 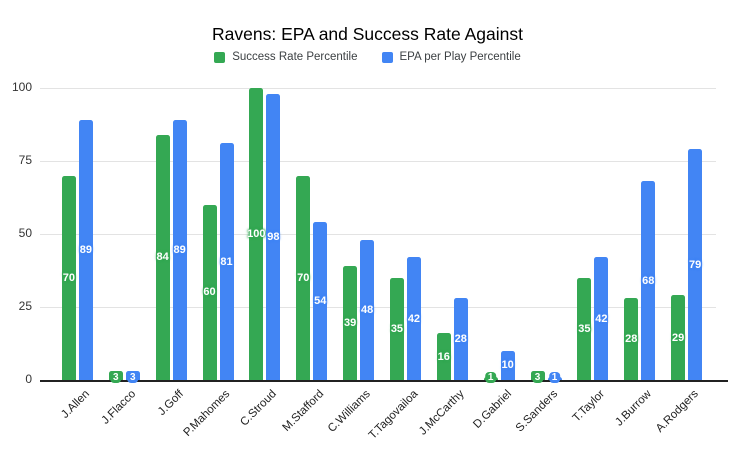 I want to click on x-axis-category-label: C.Williams, so click(x=350, y=411).